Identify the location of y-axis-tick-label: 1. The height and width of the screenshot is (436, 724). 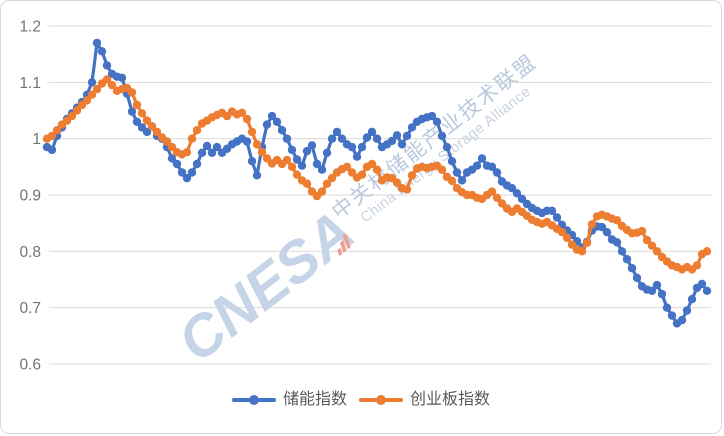
(36, 139).